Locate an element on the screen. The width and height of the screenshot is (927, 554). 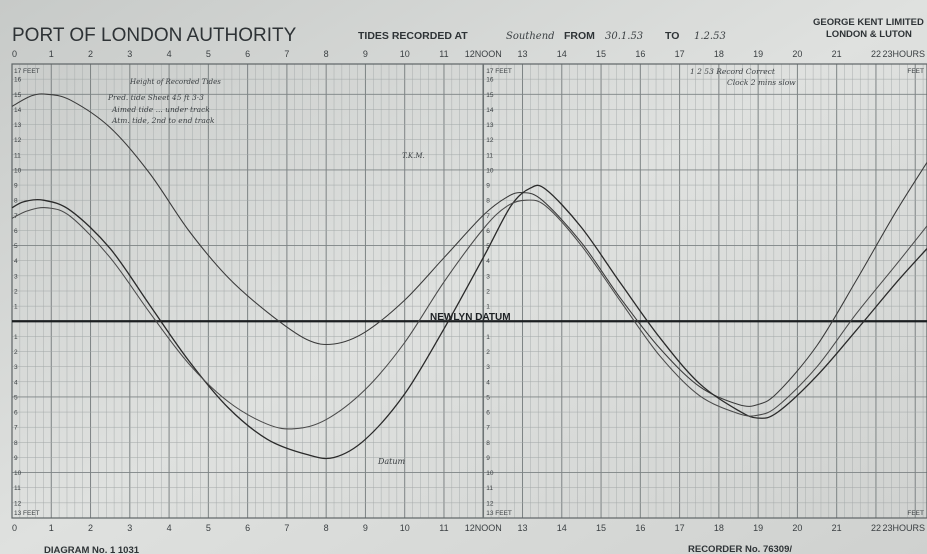
feet-tick-below: 1 is located at coordinates (488, 337).